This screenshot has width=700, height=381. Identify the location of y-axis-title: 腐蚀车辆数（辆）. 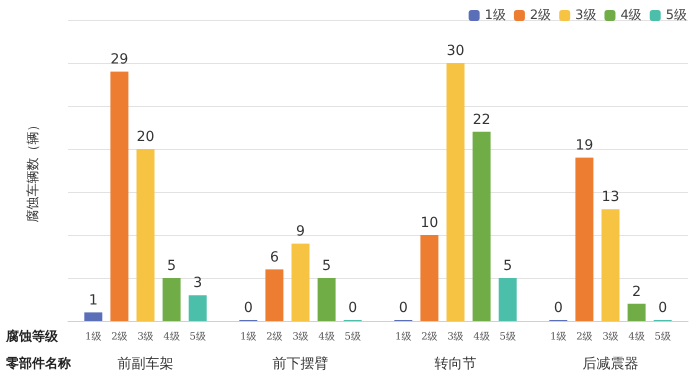
(33, 170).